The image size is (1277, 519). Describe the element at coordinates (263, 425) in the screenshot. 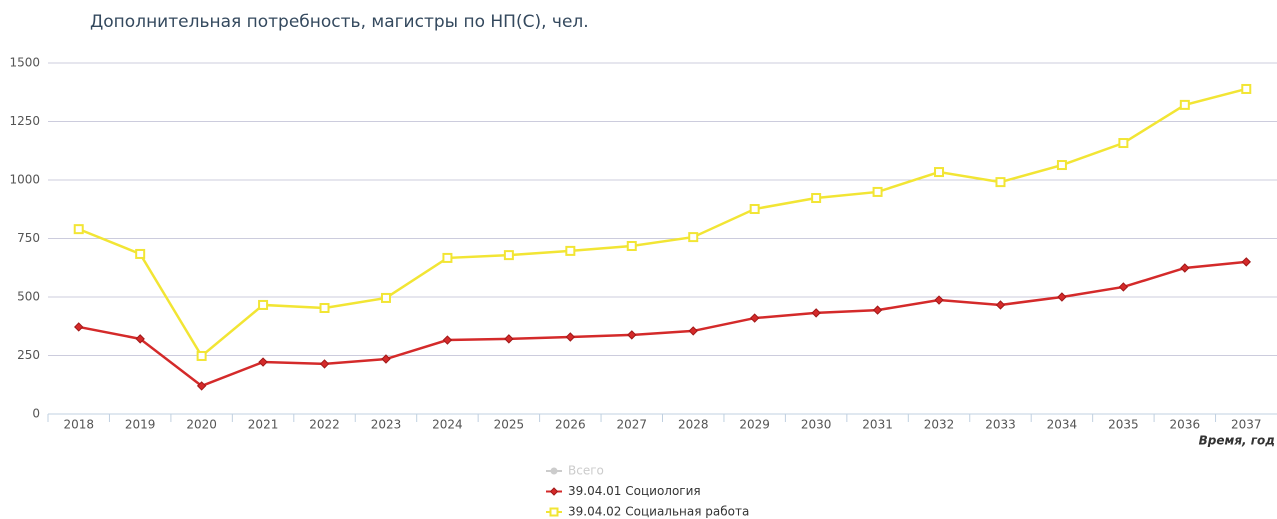

I see `x-tick-label: 2021` at that location.